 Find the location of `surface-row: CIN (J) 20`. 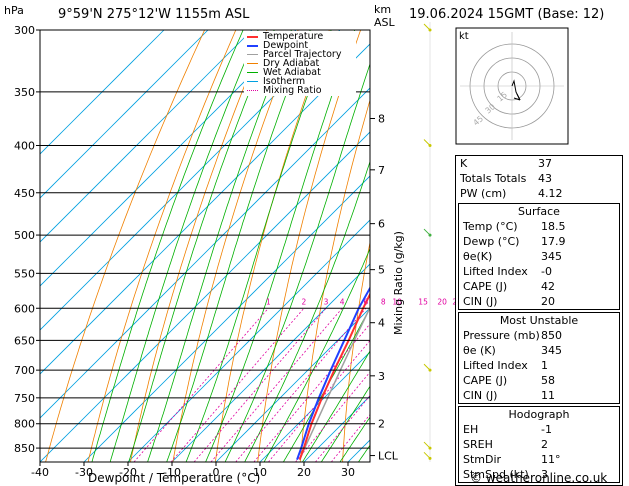

surface-row: CIN (J) 20 is located at coordinates (509, 301).